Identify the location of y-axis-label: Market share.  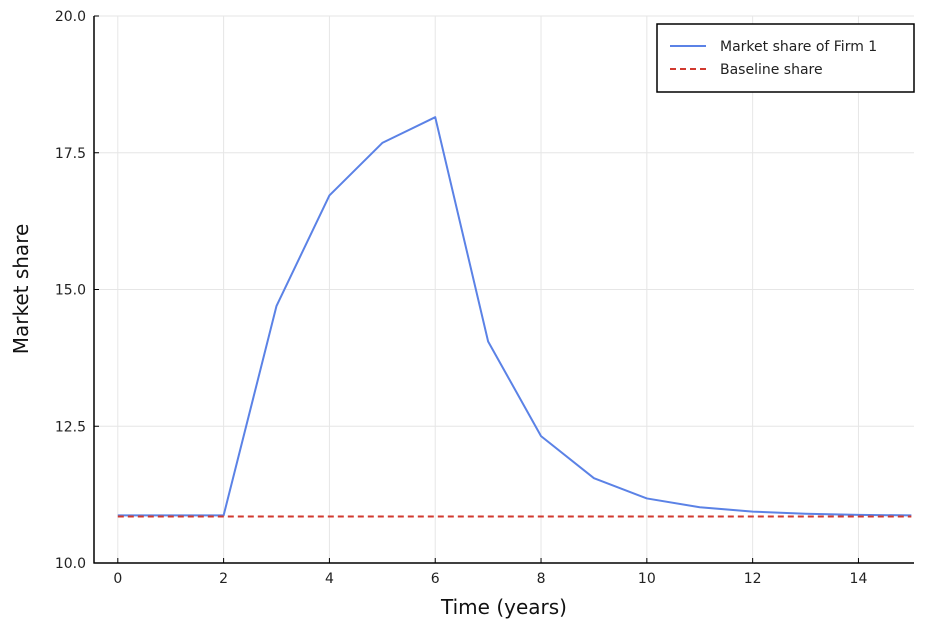
(21, 289).